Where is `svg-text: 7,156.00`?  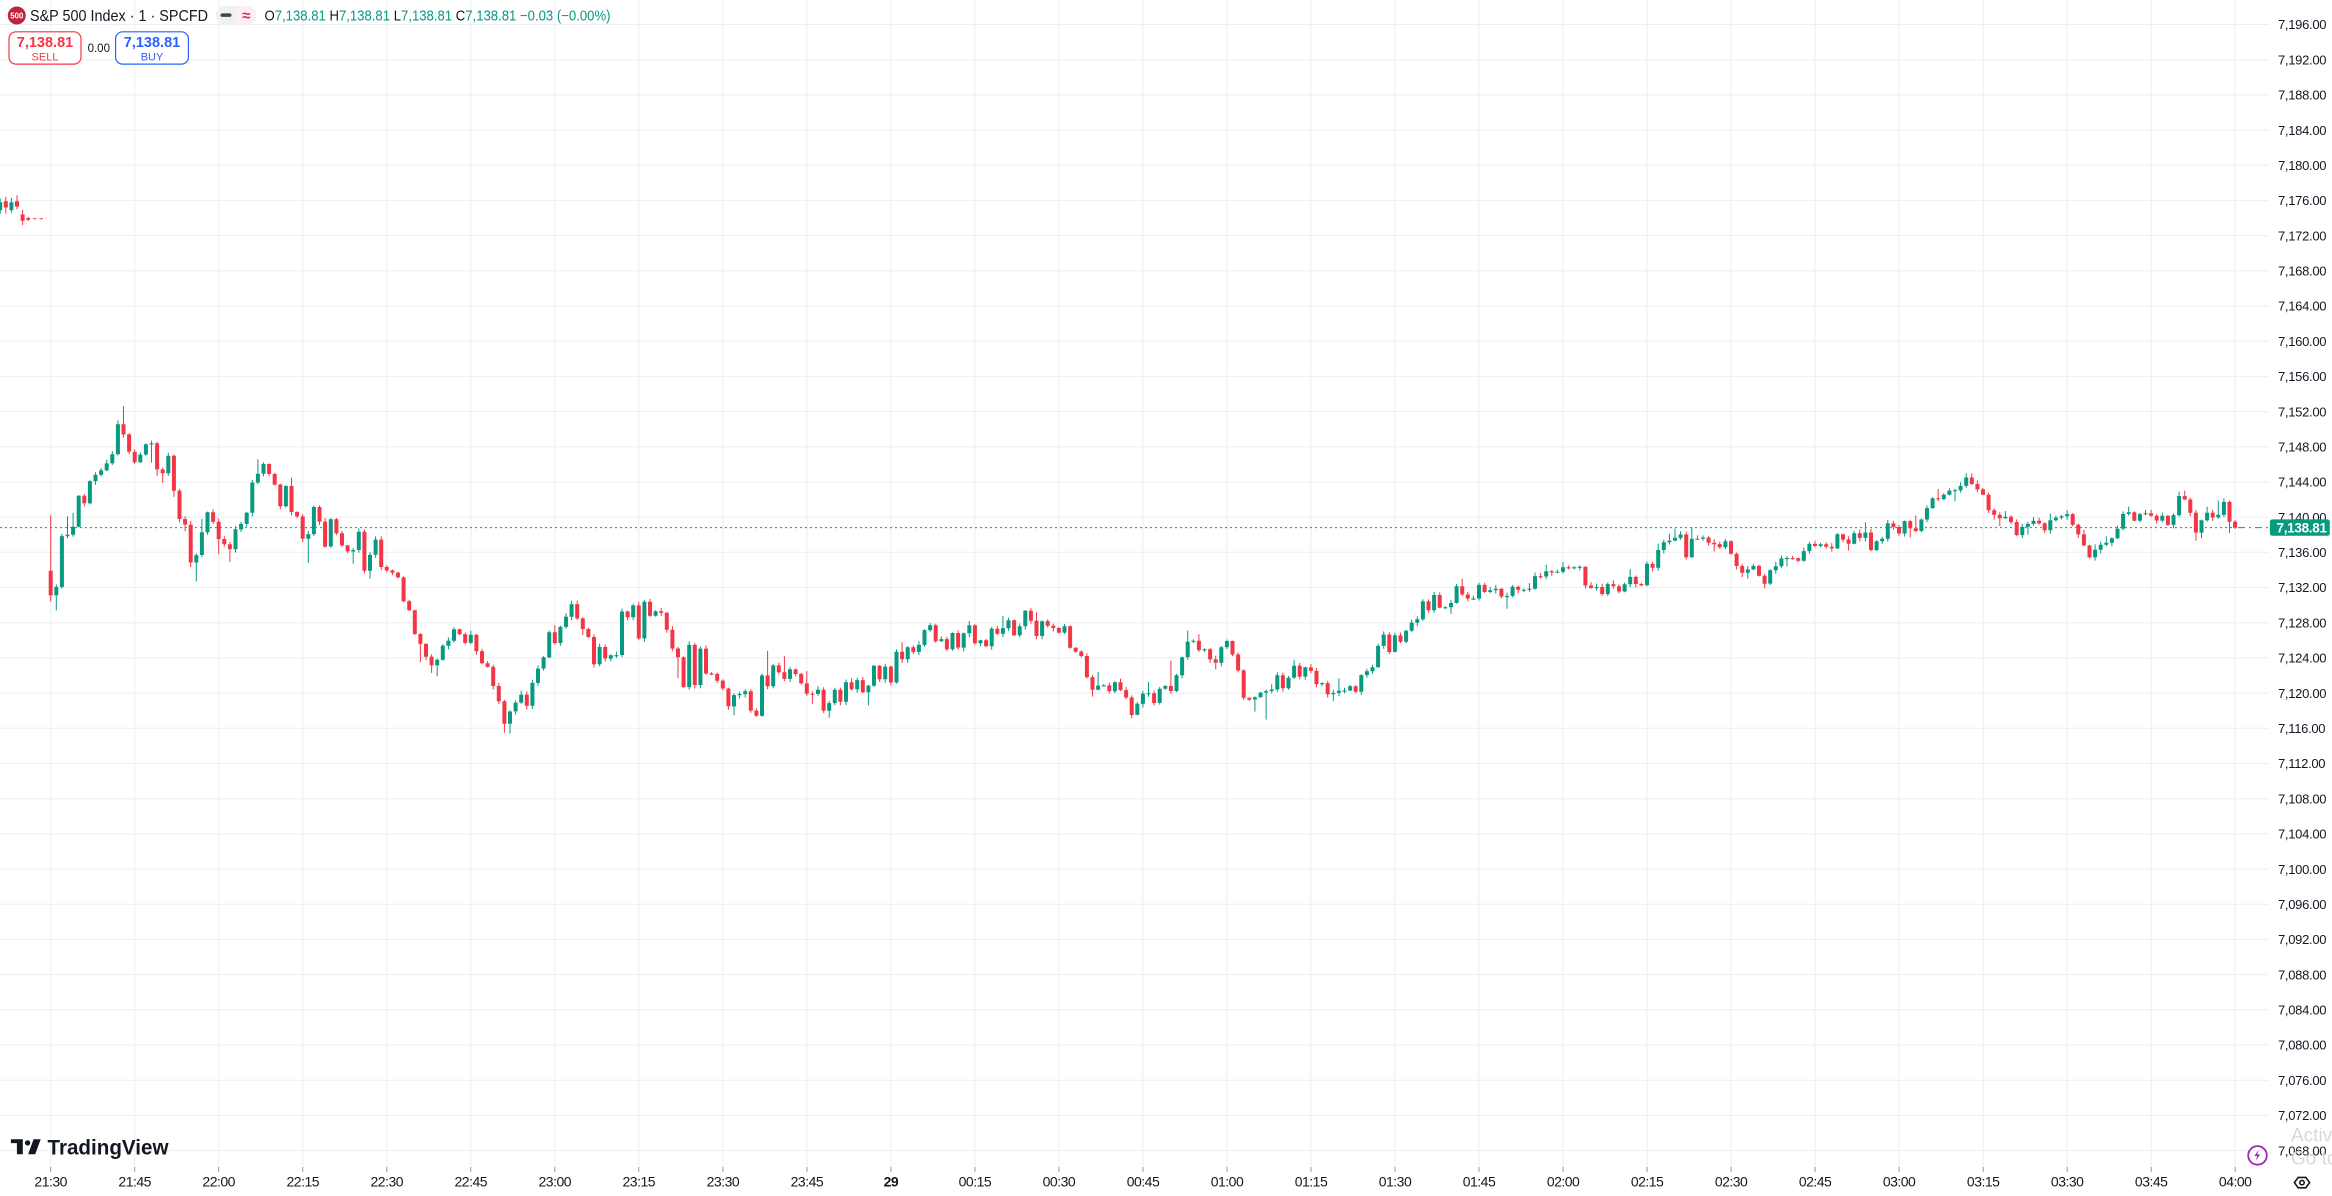
svg-text: 7,156.00 is located at coordinates (2302, 376).